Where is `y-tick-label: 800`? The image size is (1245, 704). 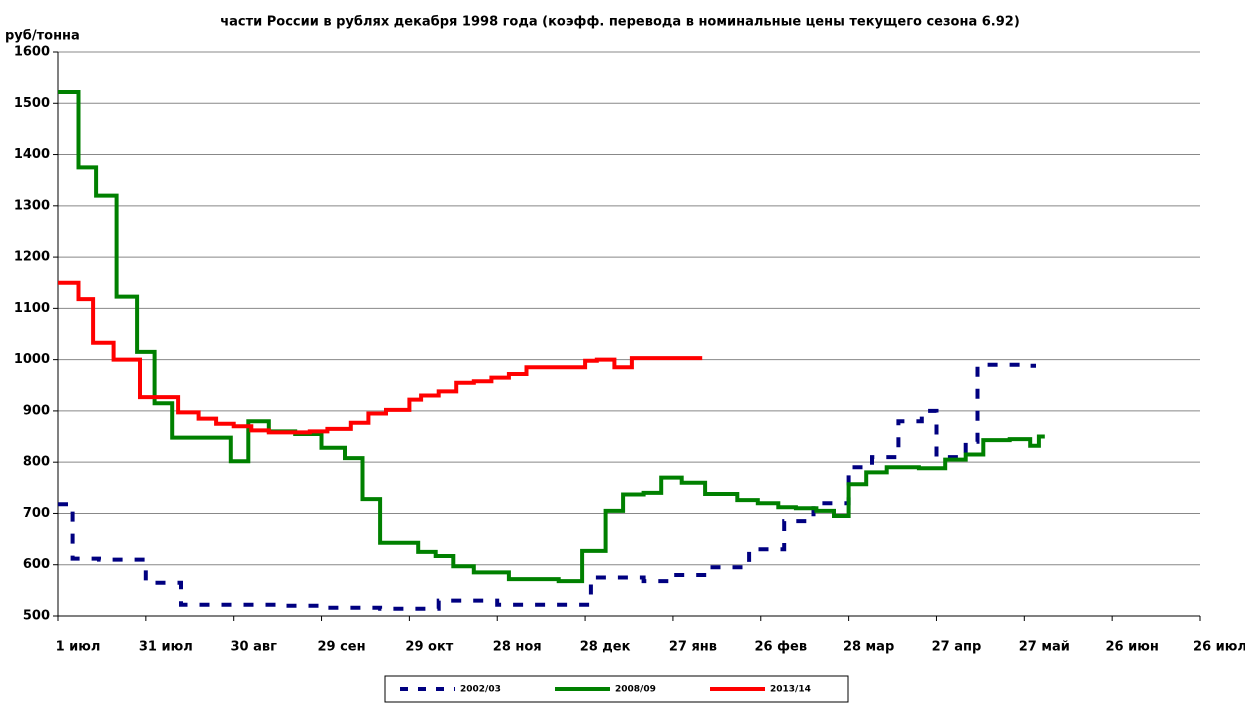
y-tick-label: 800 is located at coordinates (36, 462).